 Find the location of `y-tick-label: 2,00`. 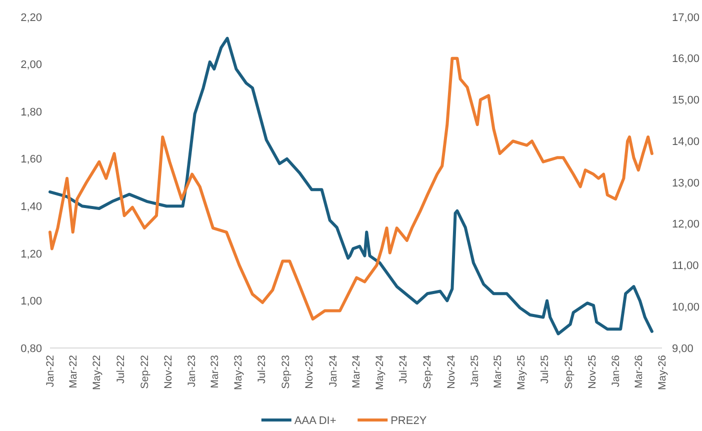

y-tick-label: 2,00 is located at coordinates (31, 65).